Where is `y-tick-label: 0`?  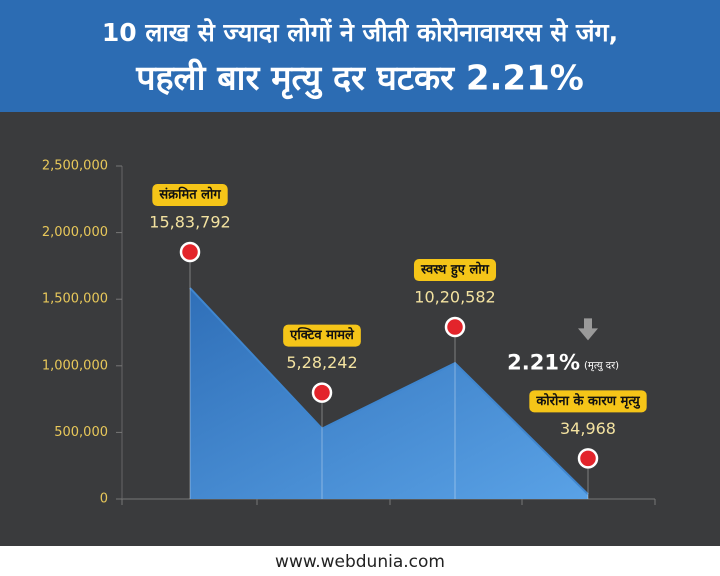 y-tick-label: 0 is located at coordinates (104, 499).